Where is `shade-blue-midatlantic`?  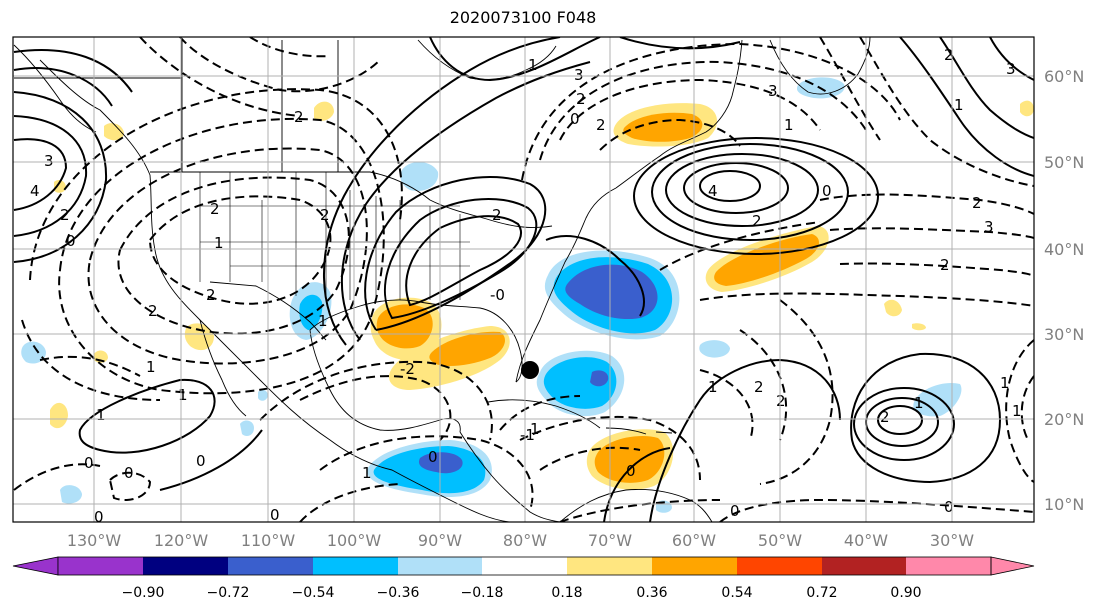
shade-blue-midatlantic is located at coordinates (714, 349).